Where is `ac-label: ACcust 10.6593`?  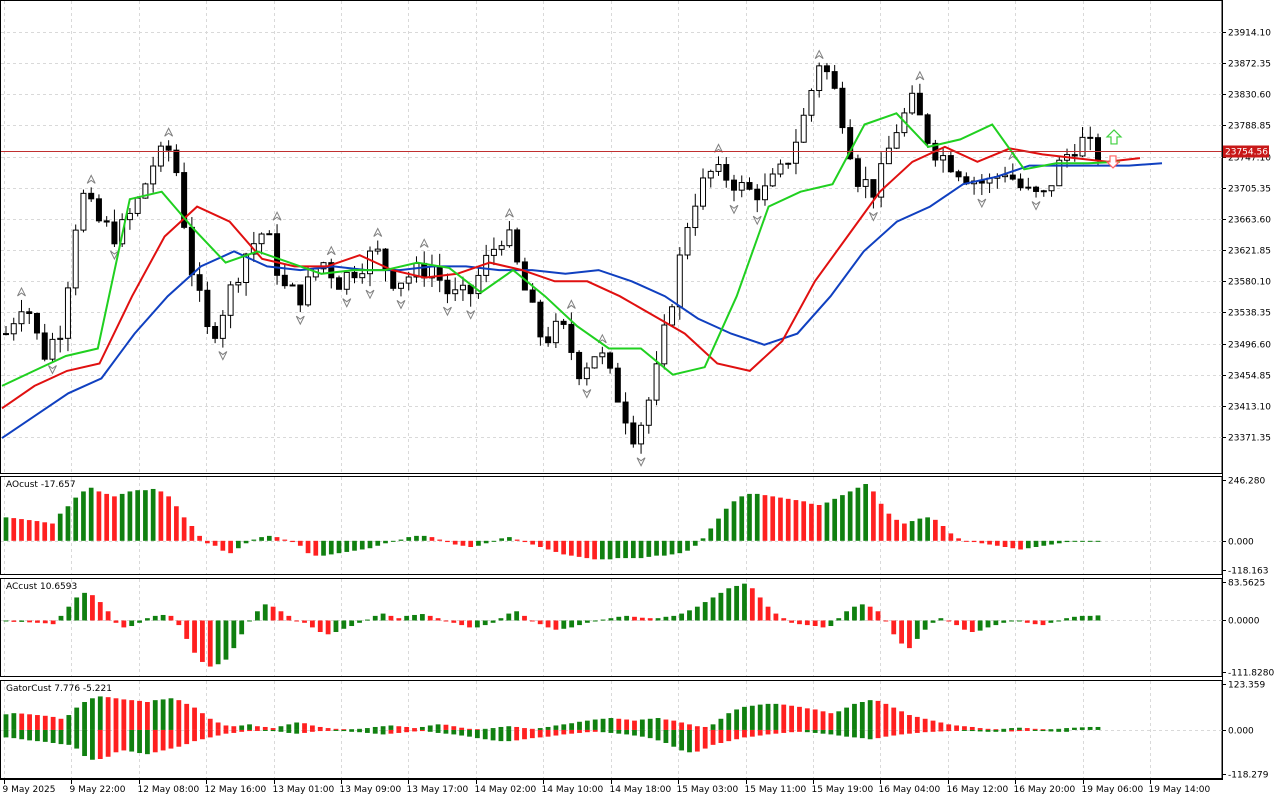 ac-label: ACcust 10.6593 is located at coordinates (41, 587).